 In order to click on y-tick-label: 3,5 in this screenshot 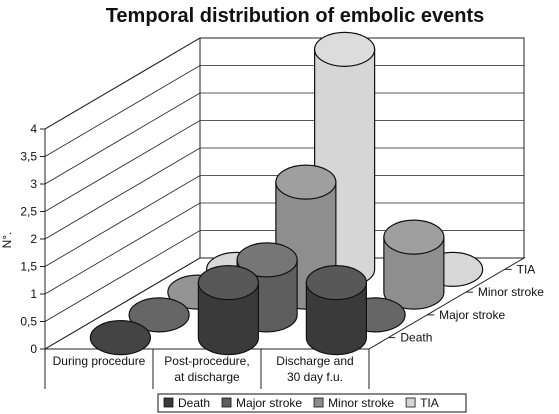, I will do `click(28, 157)`.